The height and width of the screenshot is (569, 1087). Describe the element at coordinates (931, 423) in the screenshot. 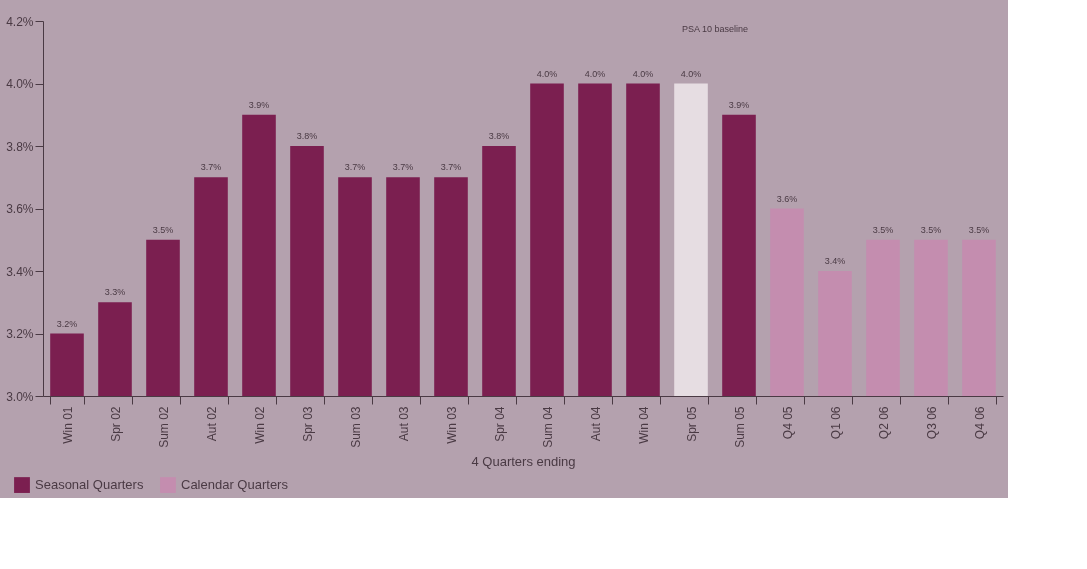

I see `x-tick-label: Q3 06` at that location.